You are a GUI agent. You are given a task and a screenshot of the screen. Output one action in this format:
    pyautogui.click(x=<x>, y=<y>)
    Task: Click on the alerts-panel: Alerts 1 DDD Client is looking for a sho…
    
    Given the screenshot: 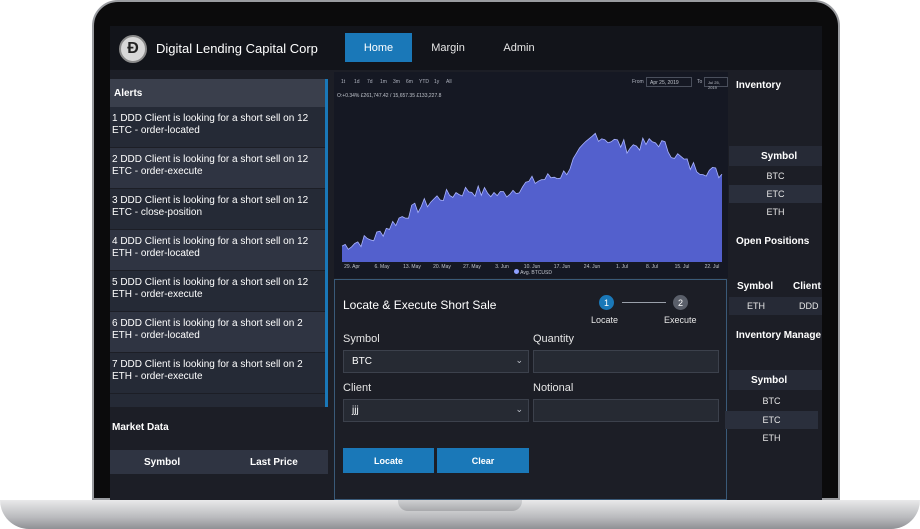 What is the action you would take?
    pyautogui.click(x=219, y=243)
    